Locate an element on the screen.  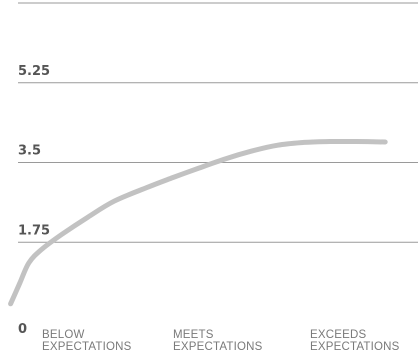
x-category-label-line: EXCEEDS is located at coordinates (338, 335).